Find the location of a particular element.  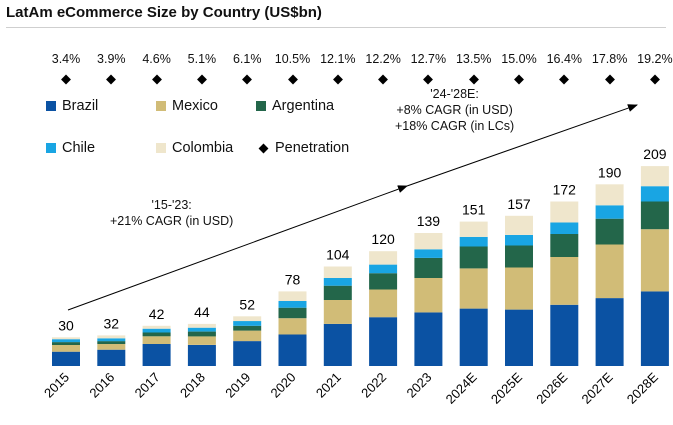

bar-segment-brazil-2021 is located at coordinates (337, 344).